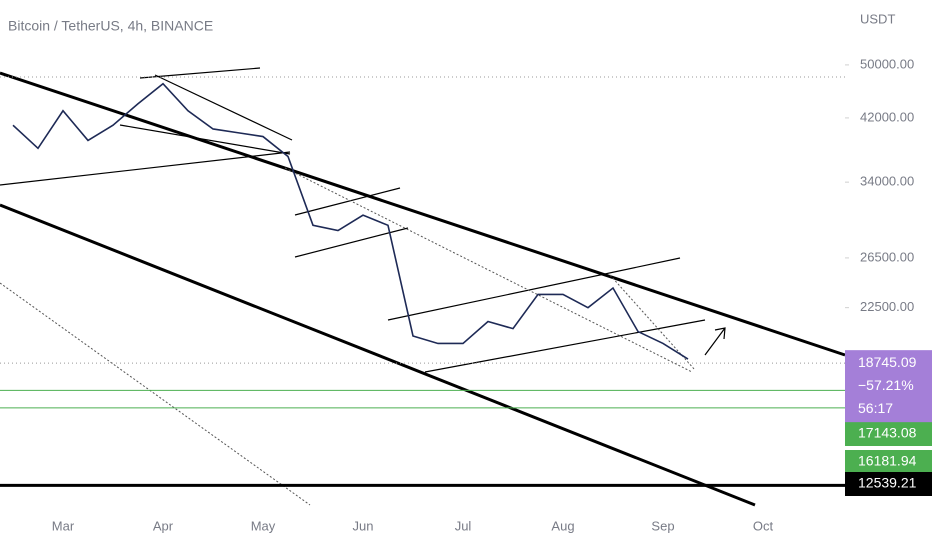 The height and width of the screenshot is (550, 932). Describe the element at coordinates (763, 525) in the screenshot. I see `x-tick-label: Oct` at that location.